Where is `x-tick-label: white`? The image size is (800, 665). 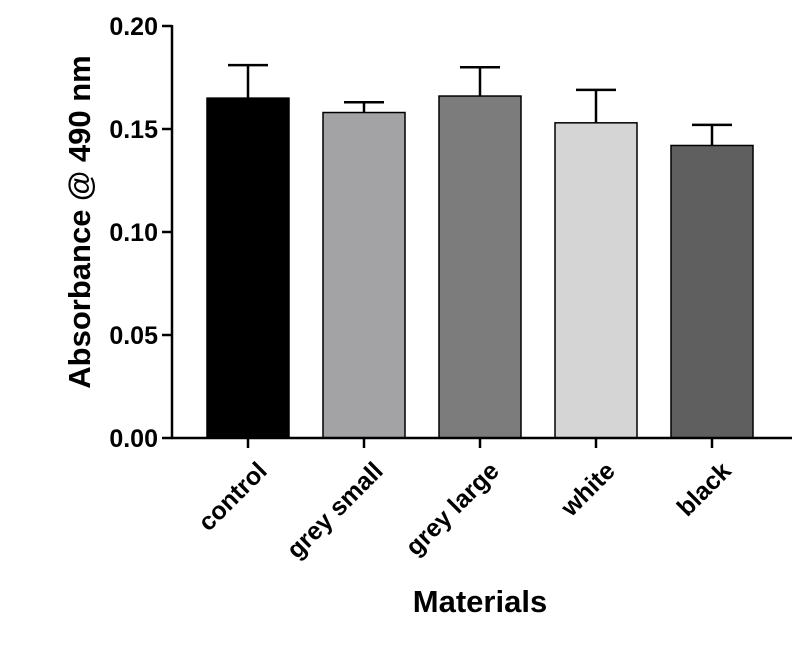
x-tick-label: white is located at coordinates (588, 490).